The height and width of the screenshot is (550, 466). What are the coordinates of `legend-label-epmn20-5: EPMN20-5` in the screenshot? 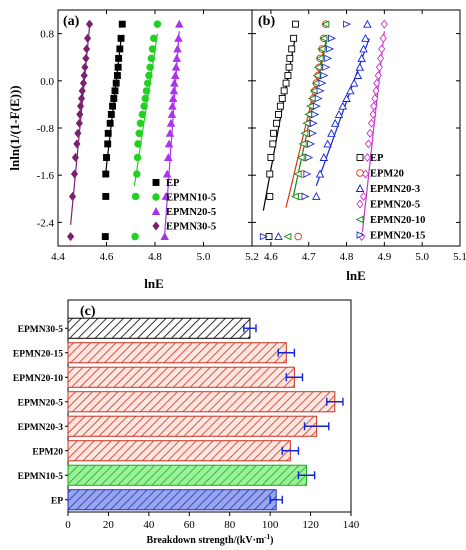 It's located at (395, 205).